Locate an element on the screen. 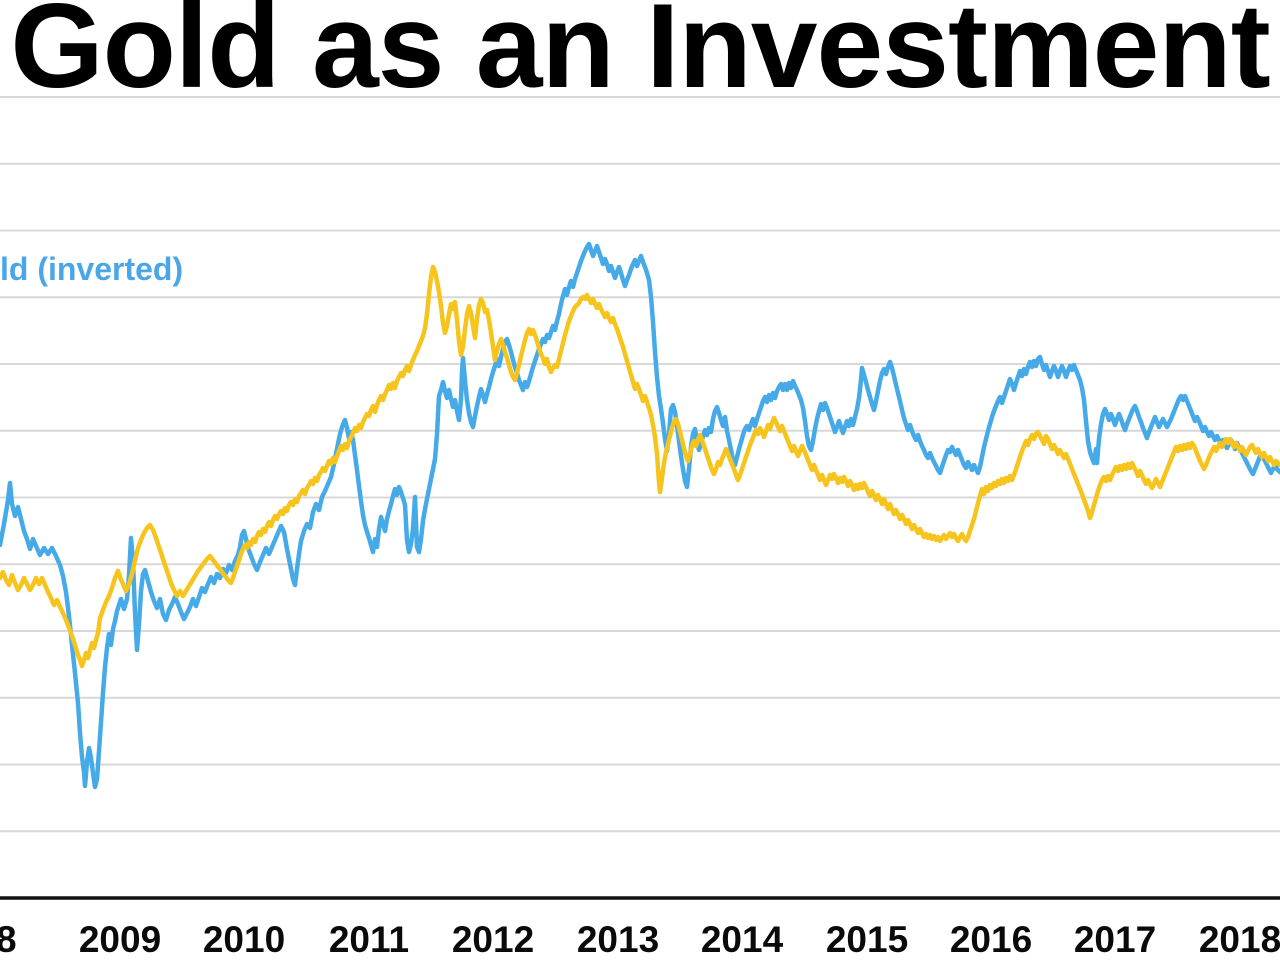 The width and height of the screenshot is (1280, 960). x-axis-tick-2018: 2018 is located at coordinates (1239, 939).